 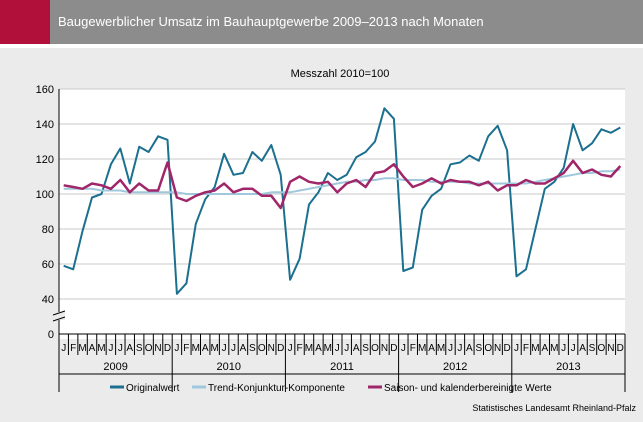 What do you see at coordinates (48, 265) in the screenshot?
I see `y-tick-label: 60` at bounding box center [48, 265].